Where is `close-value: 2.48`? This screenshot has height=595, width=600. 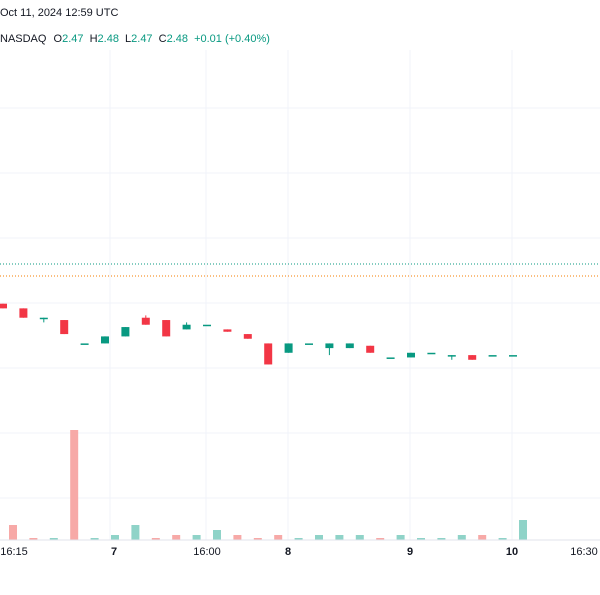
close-value: 2.48 is located at coordinates (177, 39).